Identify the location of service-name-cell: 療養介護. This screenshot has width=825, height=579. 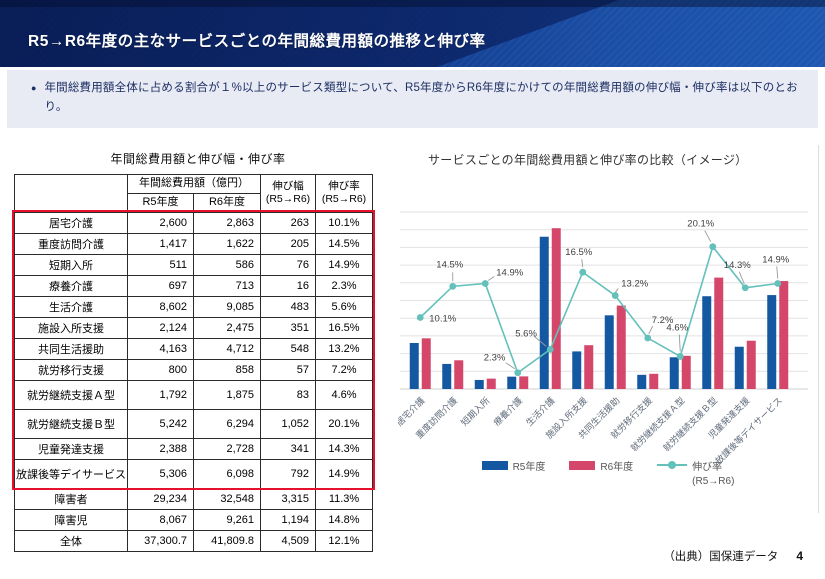
(71, 285).